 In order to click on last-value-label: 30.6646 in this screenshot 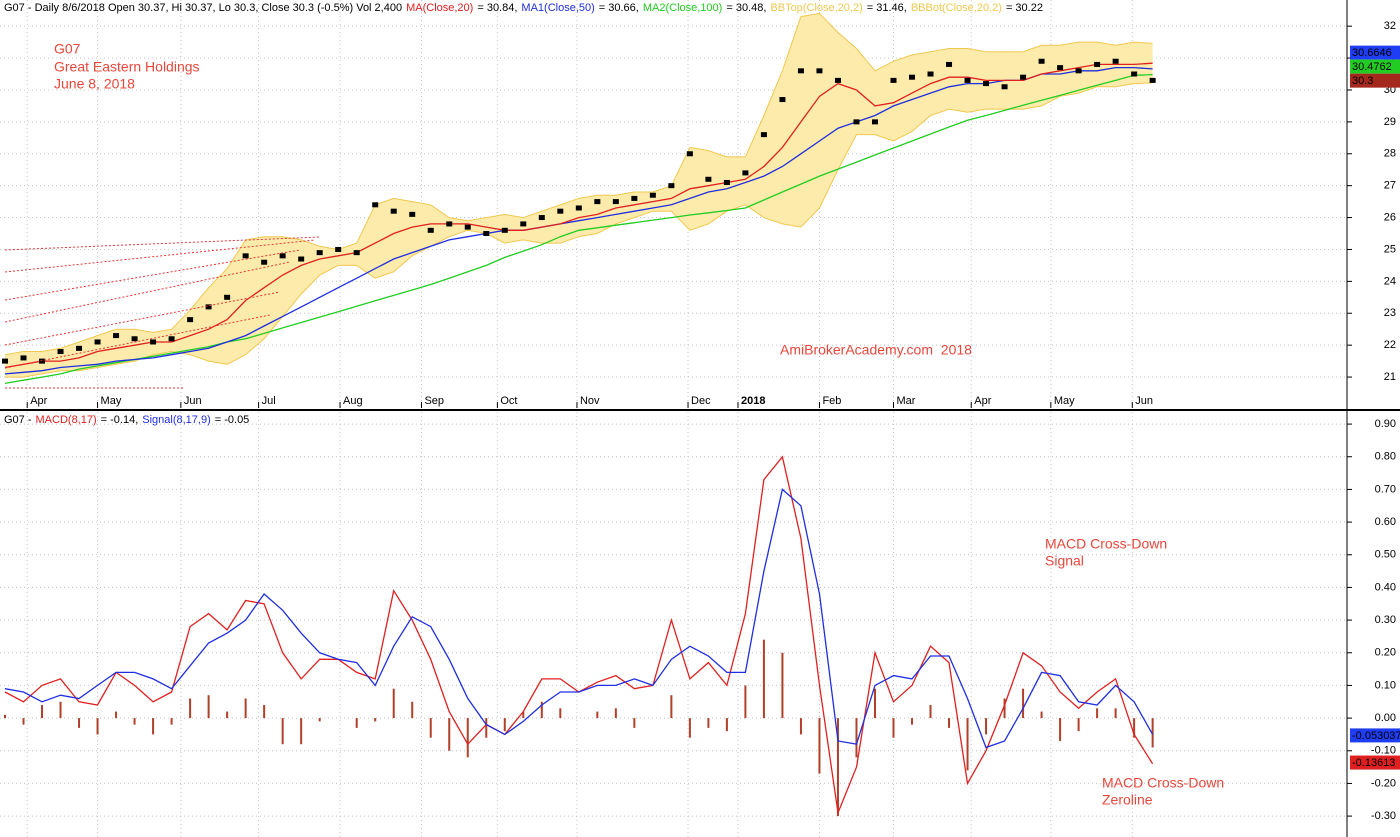, I will do `click(1372, 53)`.